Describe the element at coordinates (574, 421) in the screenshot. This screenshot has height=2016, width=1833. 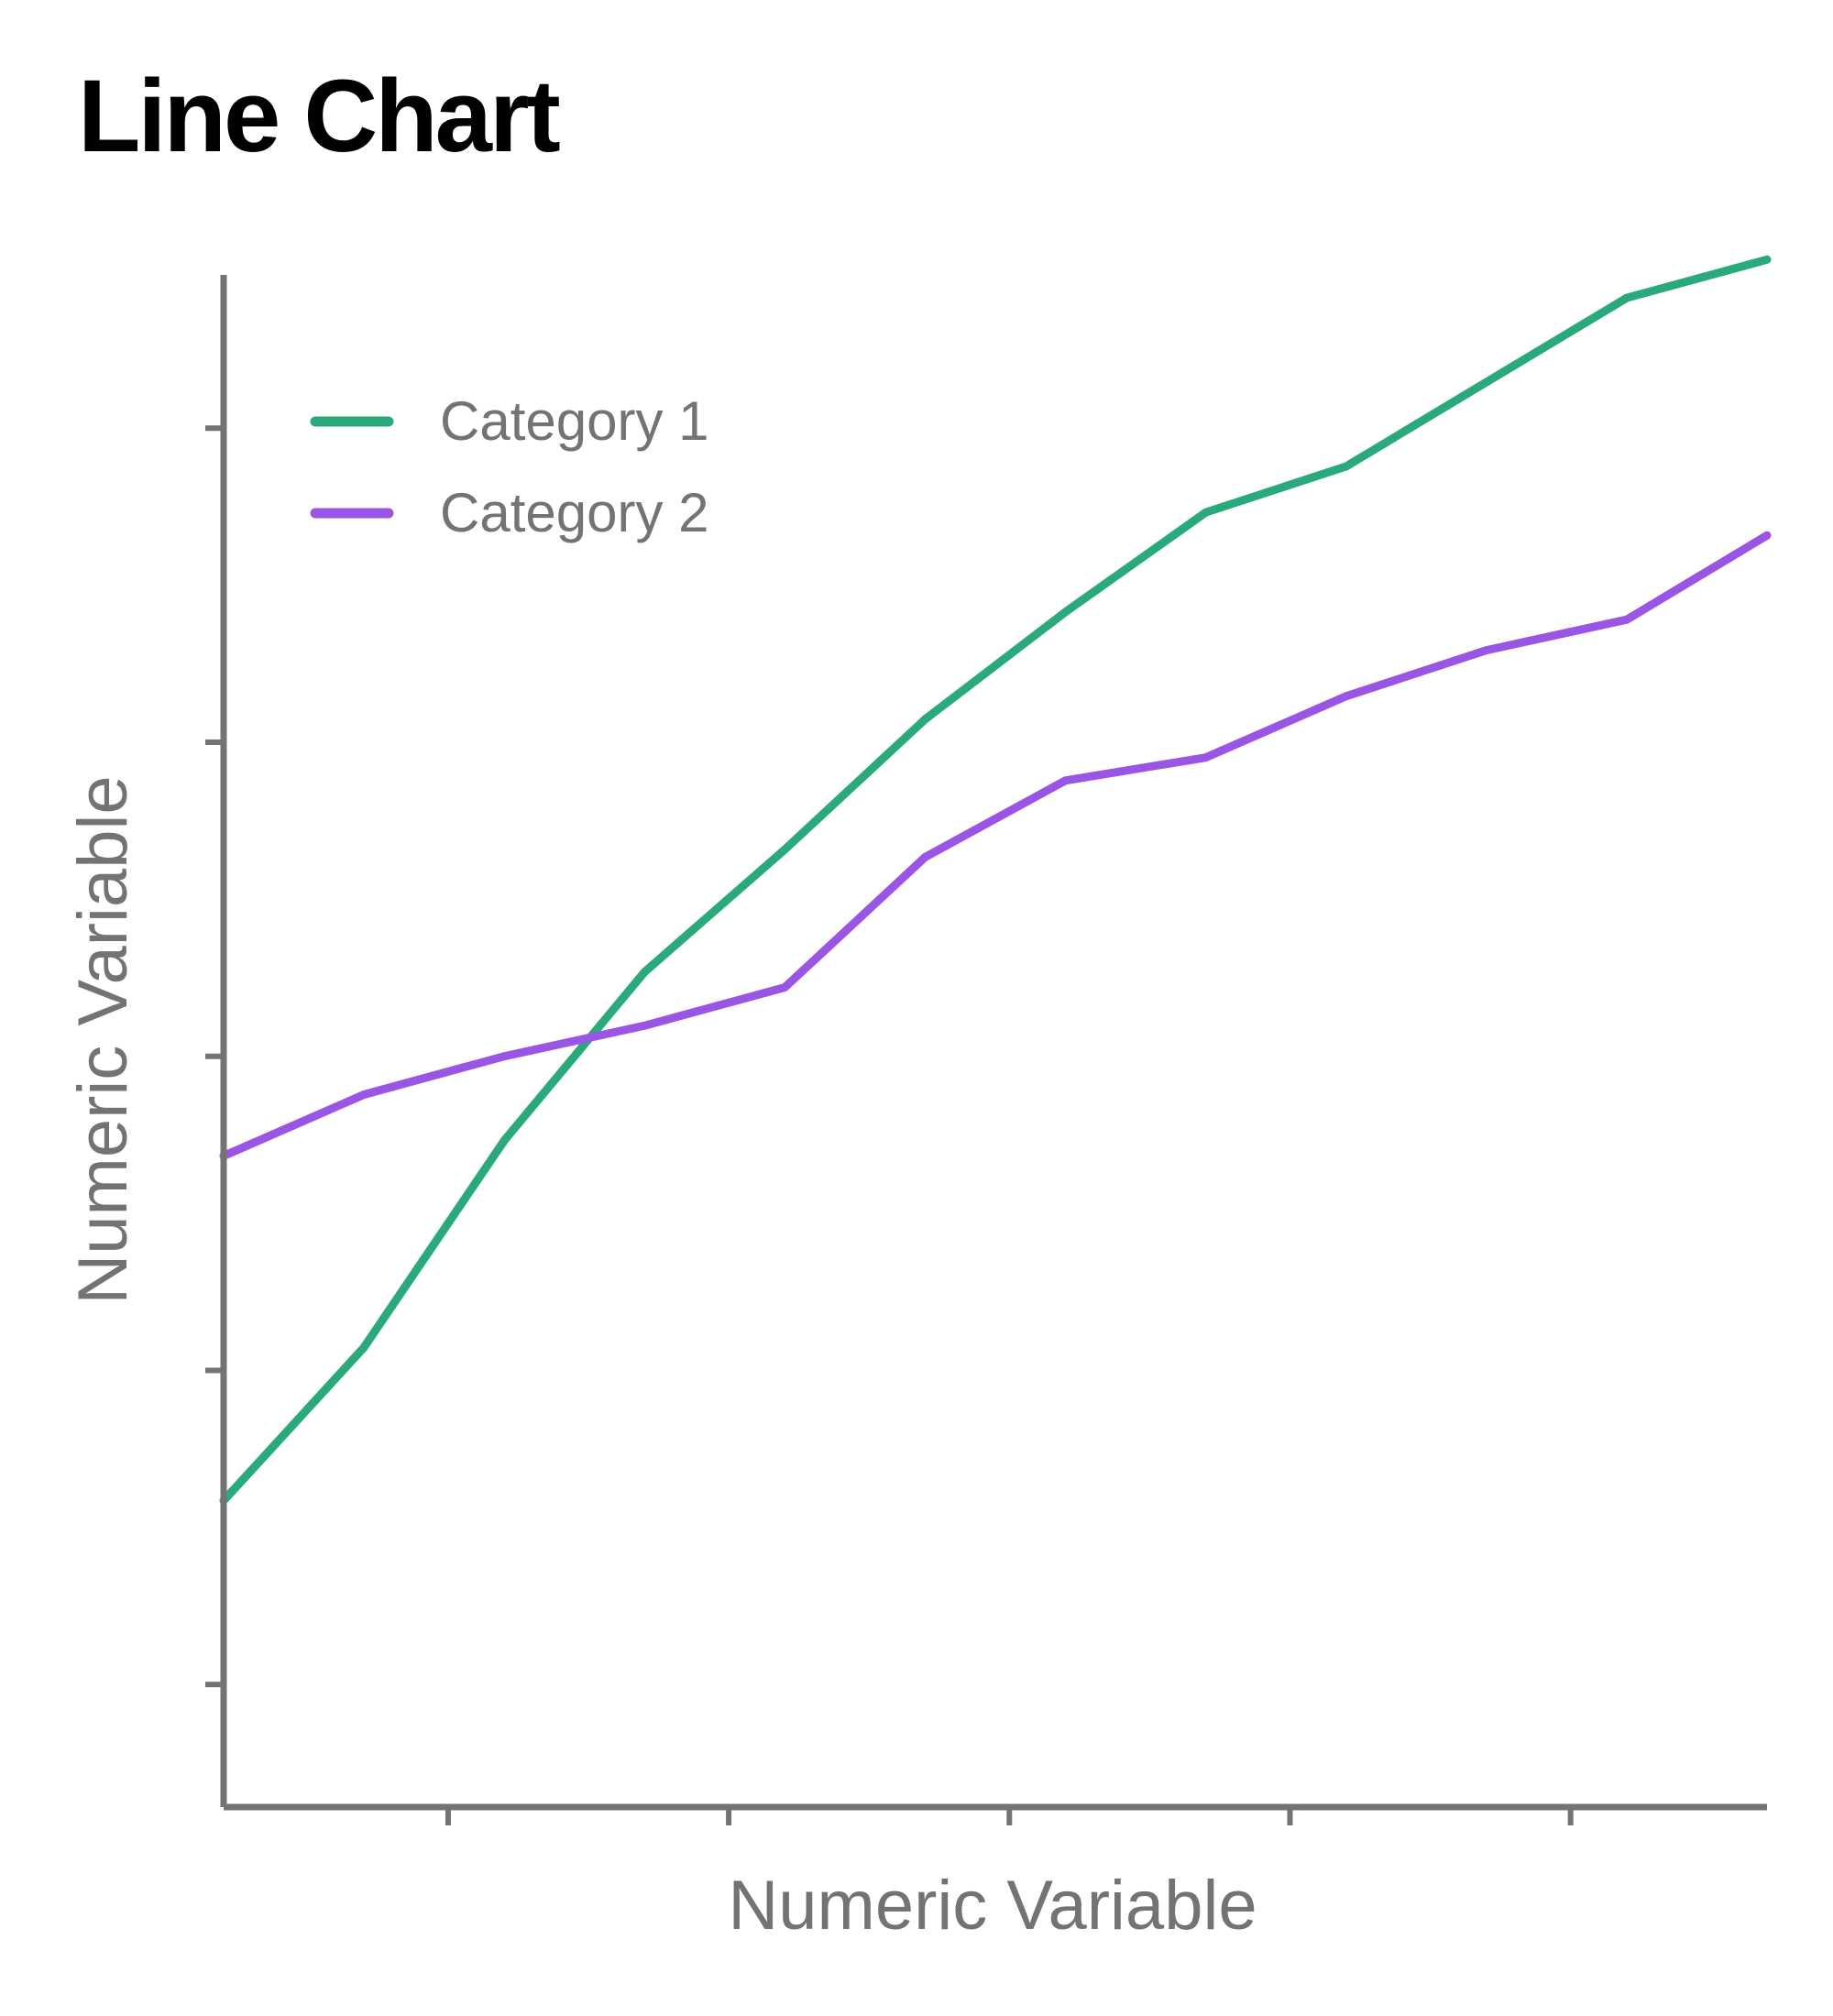
I see `legend-label-1: Category 1` at that location.